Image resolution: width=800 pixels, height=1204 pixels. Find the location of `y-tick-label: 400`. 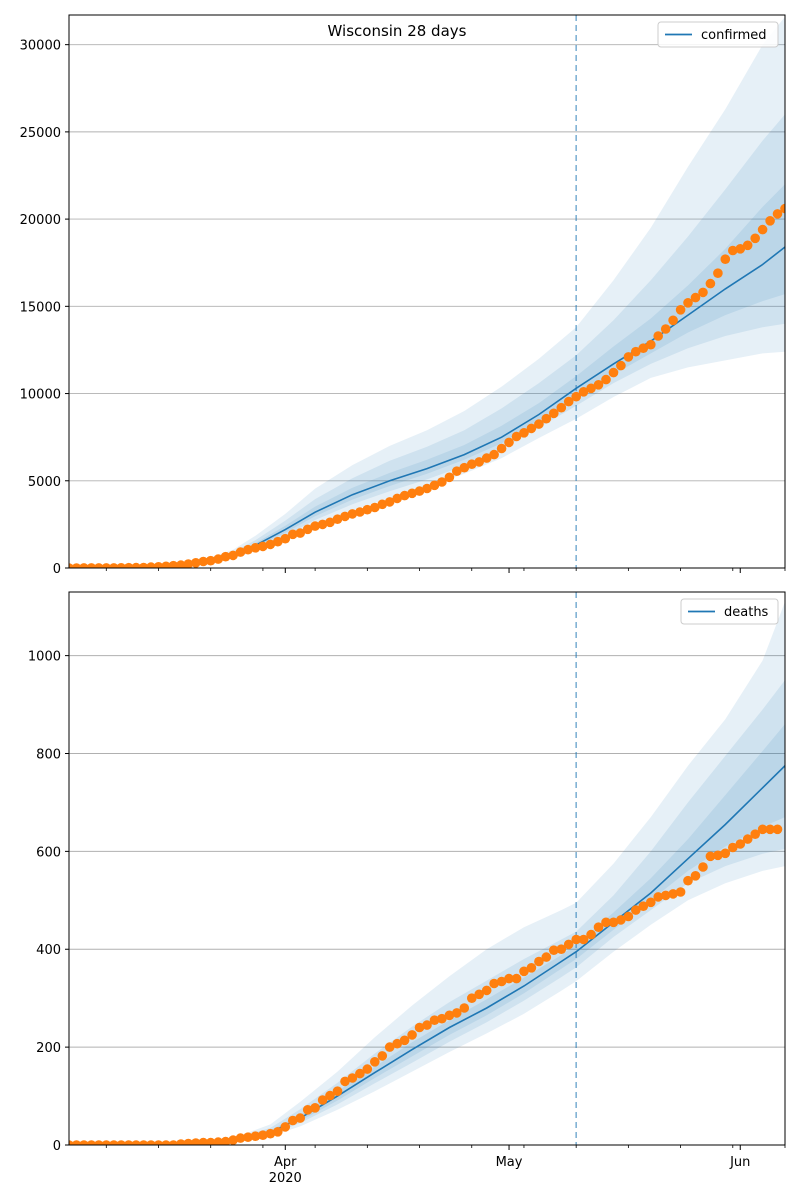

y-tick-label: 400 is located at coordinates (48, 950).